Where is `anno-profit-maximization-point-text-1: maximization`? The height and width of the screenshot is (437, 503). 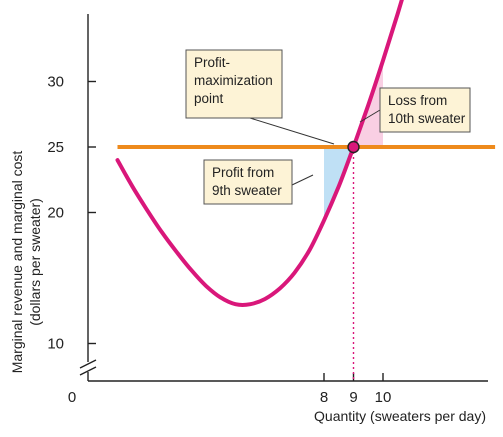
anno-profit-maximization-point-text-1: maximization is located at coordinates (233, 80).